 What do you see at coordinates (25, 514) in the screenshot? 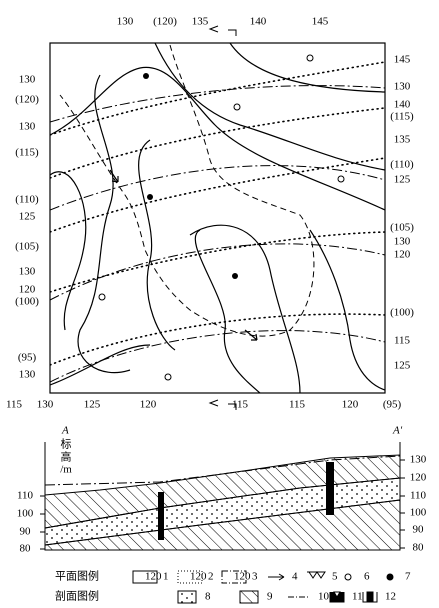
I see `left-tick: 100` at bounding box center [25, 514].